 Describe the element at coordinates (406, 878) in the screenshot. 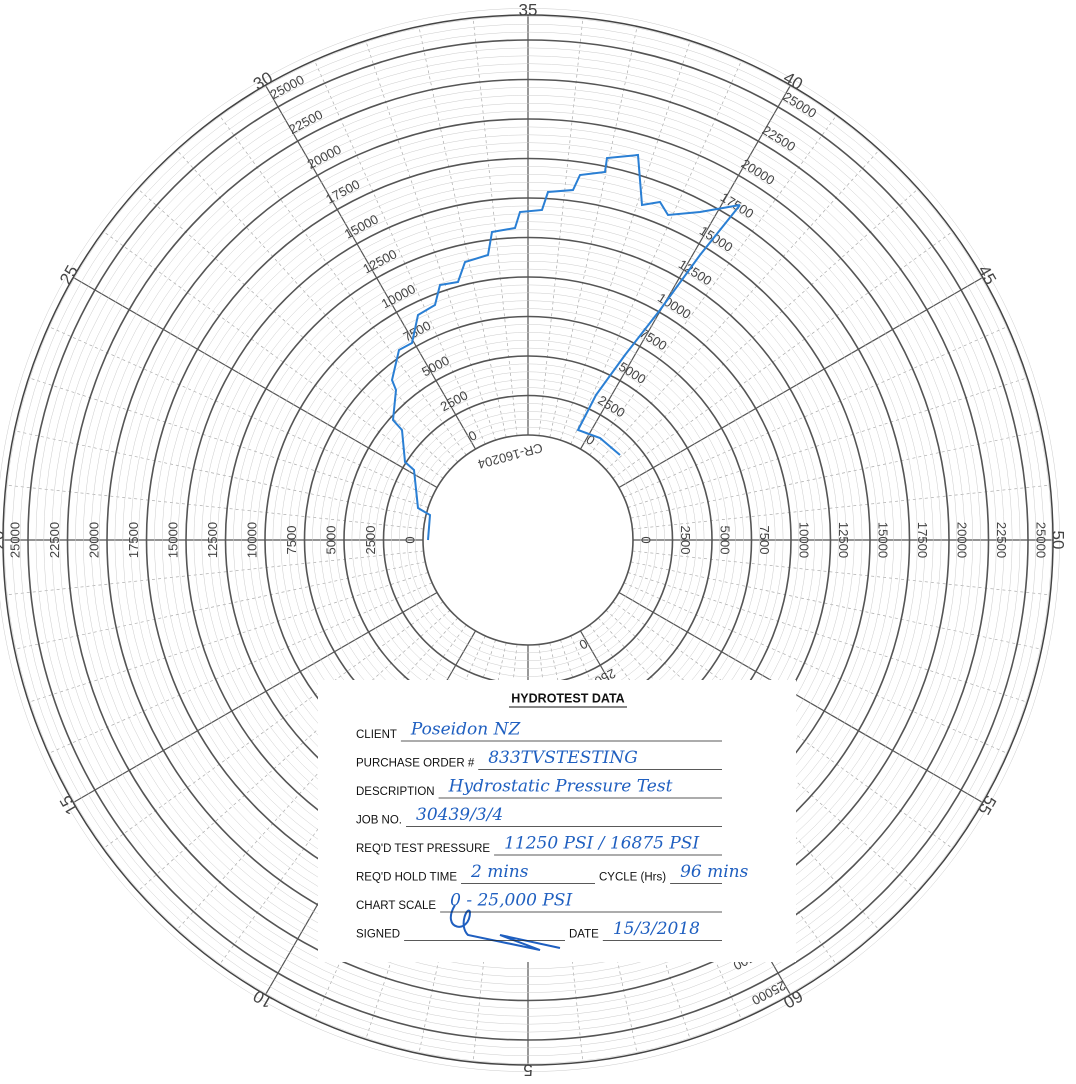

I see `field-label: REQ'D HOLD TIME` at that location.